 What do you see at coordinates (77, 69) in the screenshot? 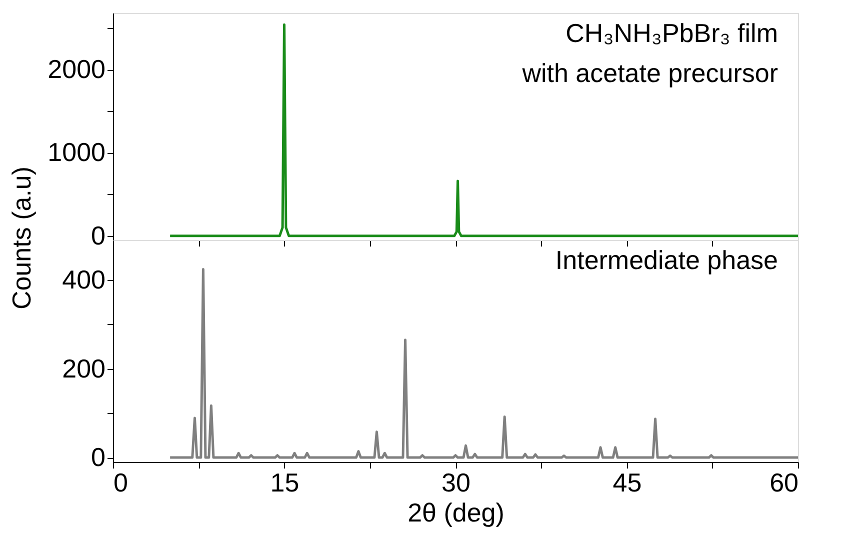
I see `y-tick-label: 2000` at bounding box center [77, 69].